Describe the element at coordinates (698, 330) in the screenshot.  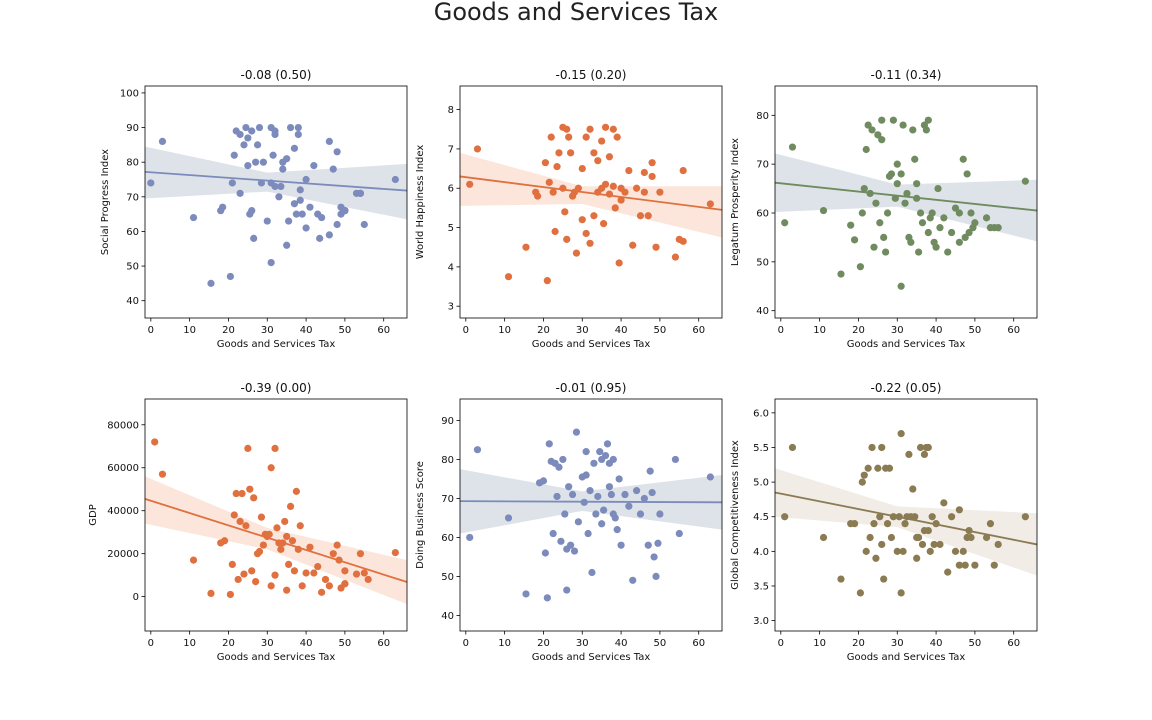
I see `x-tick-label: 60` at that location.